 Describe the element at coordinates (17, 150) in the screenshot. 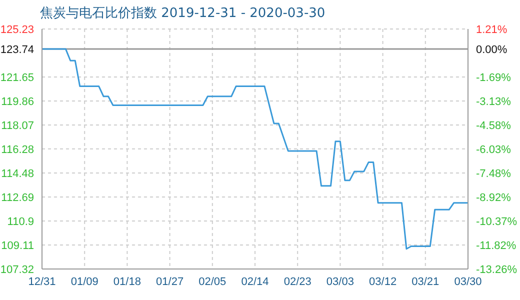

I see `y-tick-label: 116.28` at that location.